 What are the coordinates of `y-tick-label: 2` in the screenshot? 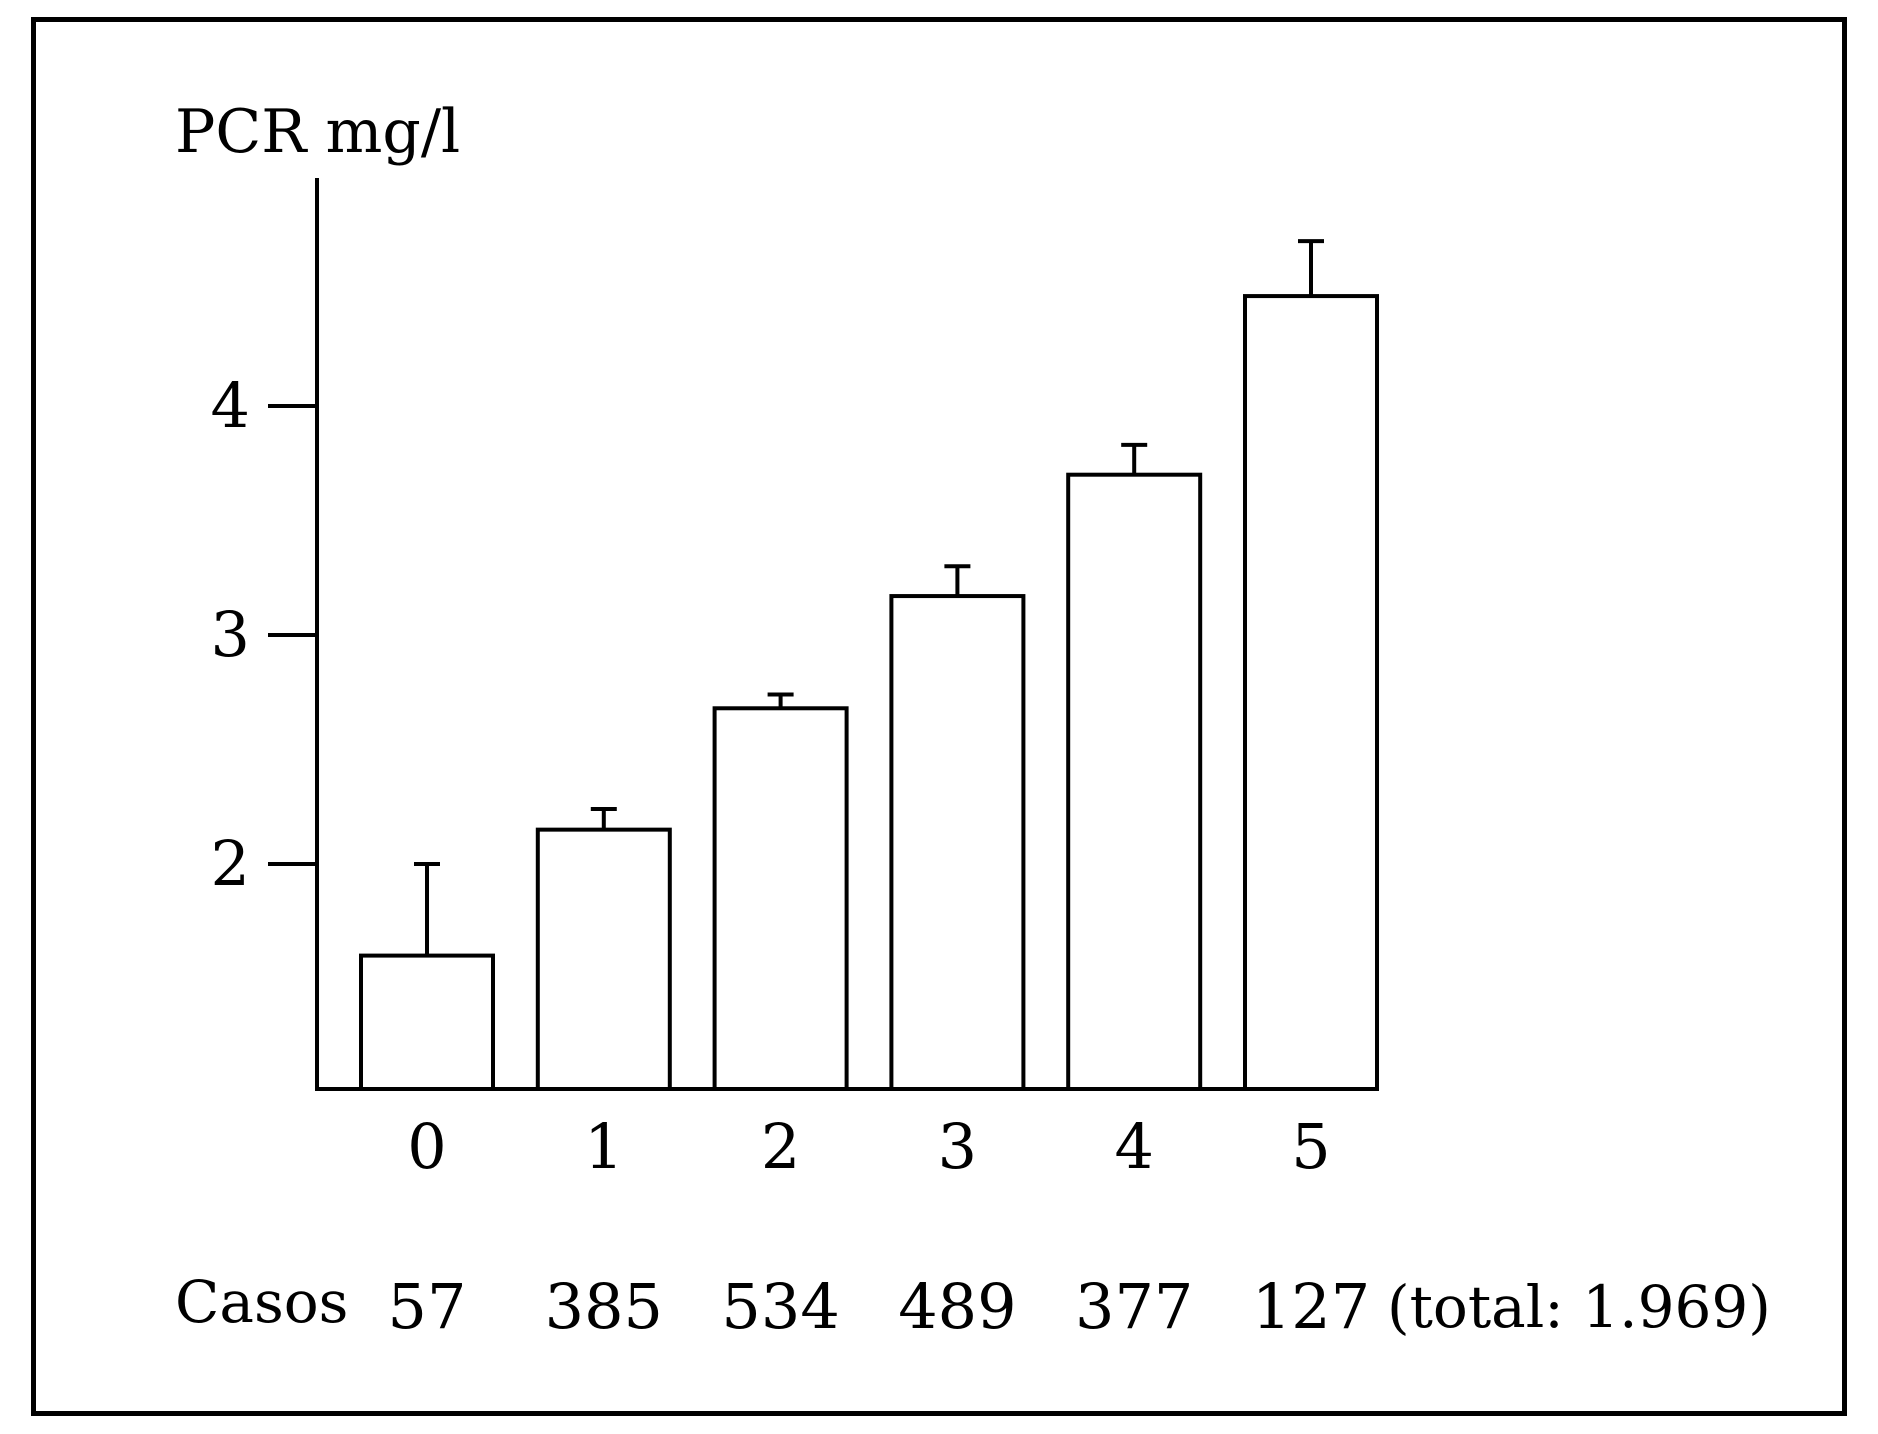 It's located at (230, 863).